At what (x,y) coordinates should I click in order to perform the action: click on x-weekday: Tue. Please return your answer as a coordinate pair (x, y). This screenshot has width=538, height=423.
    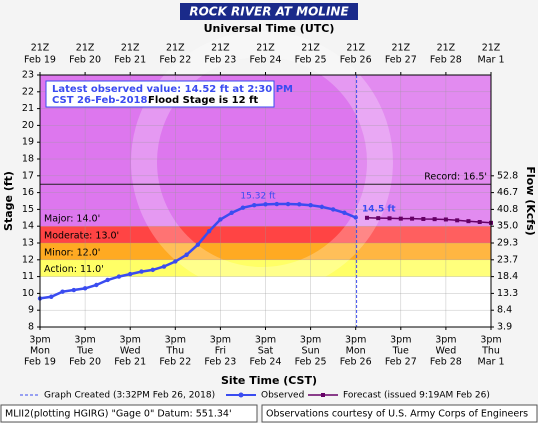
    Looking at the image, I should click on (84, 351).